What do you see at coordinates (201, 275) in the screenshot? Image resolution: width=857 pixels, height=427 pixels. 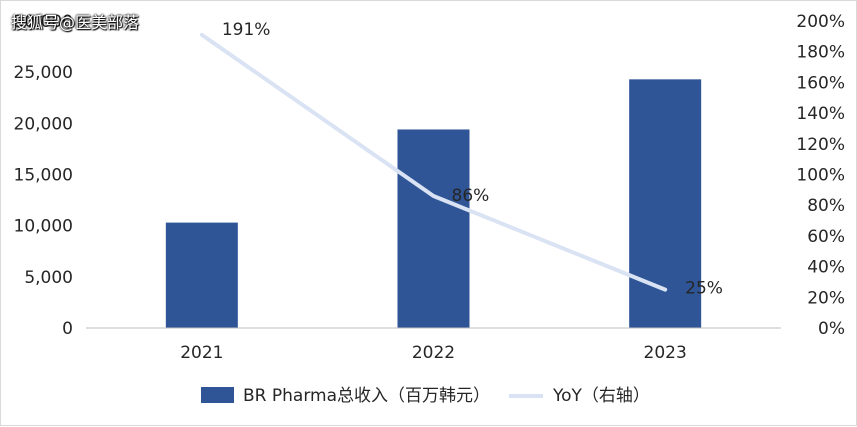 I see `bar-2021` at bounding box center [201, 275].